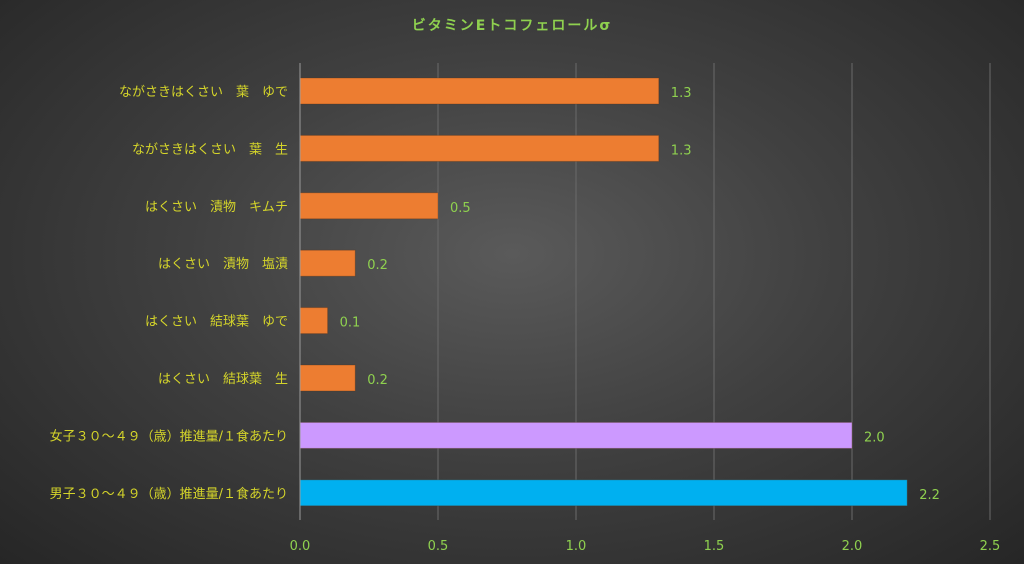  What do you see at coordinates (203, 92) in the screenshot?
I see `category-label: ながさきはくさい 葉 ゆで` at bounding box center [203, 92].